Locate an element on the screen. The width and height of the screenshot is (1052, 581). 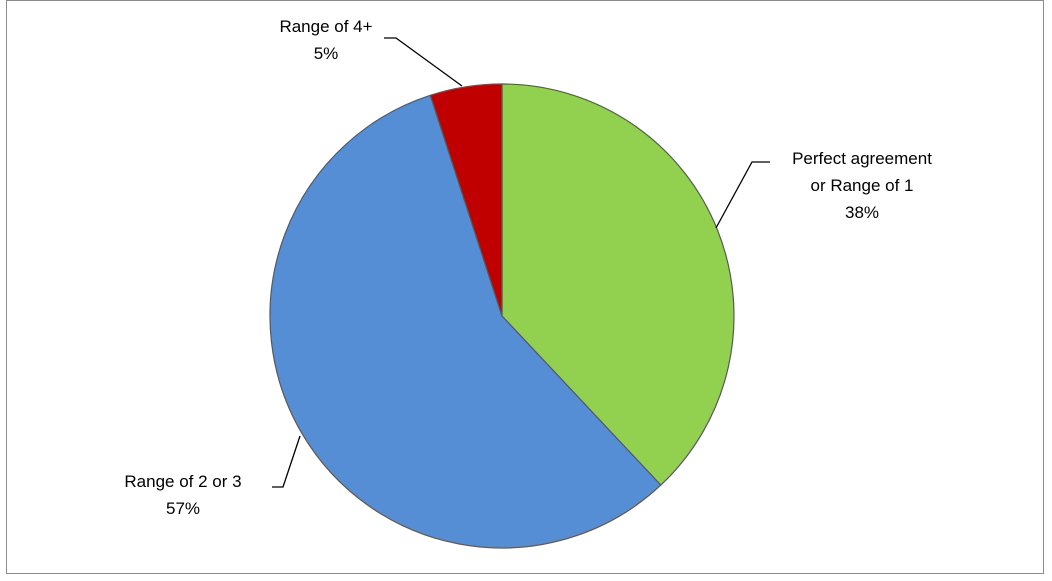
data-label-line: or Range of 1 is located at coordinates (861, 185).